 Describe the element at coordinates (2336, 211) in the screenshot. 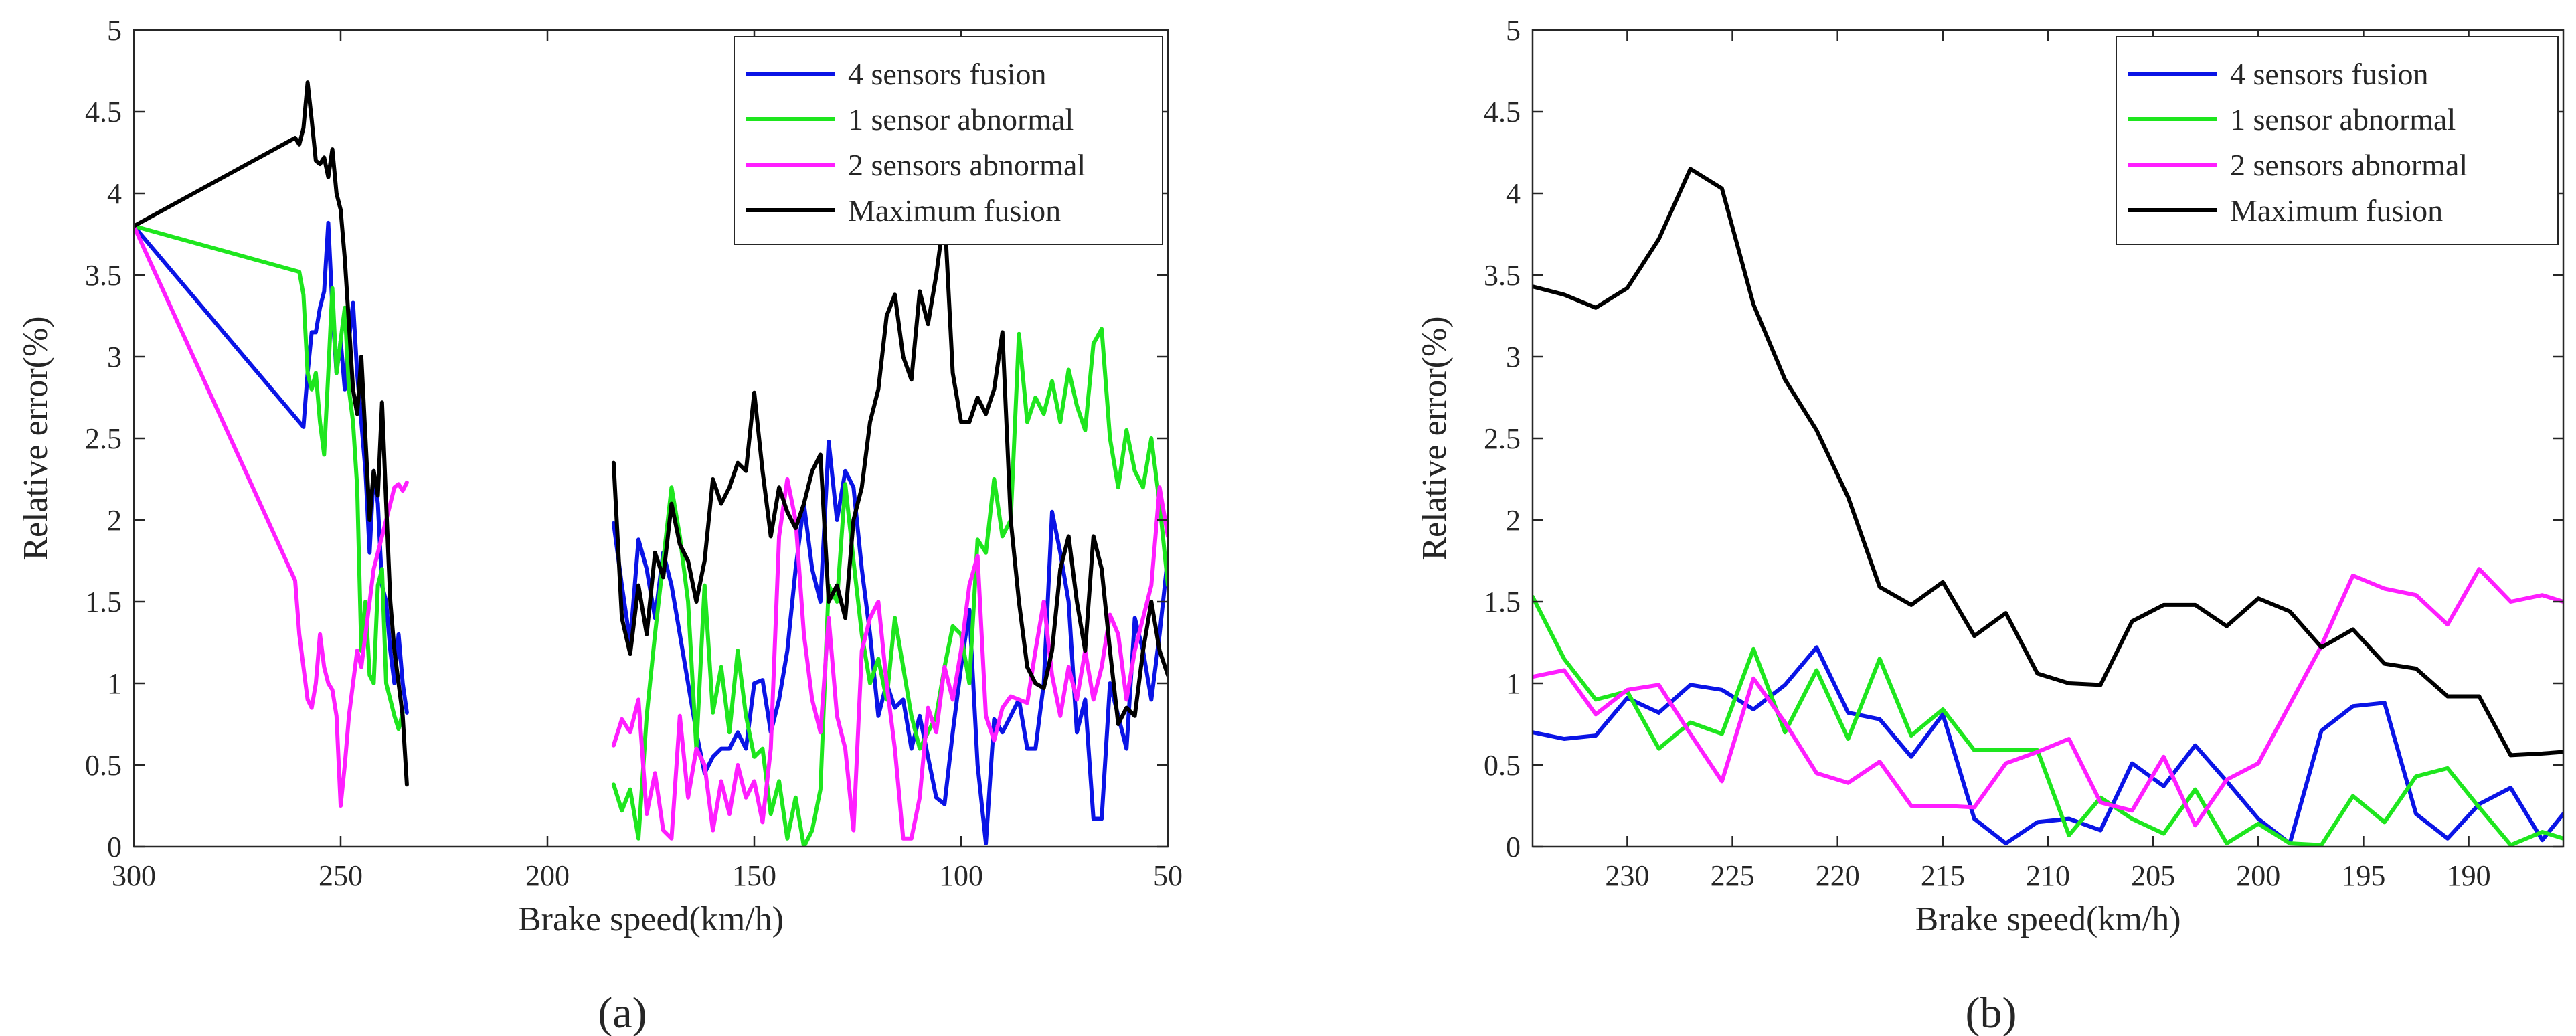

I see `panel-b-legend-label-maximum-fusion: Maximum fusion` at that location.